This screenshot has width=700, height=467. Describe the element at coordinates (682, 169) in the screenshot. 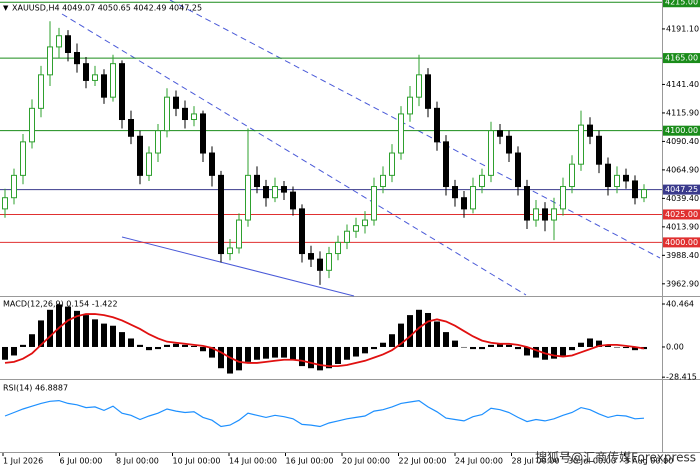

I see `y-tick-label: 4064.90` at that location.